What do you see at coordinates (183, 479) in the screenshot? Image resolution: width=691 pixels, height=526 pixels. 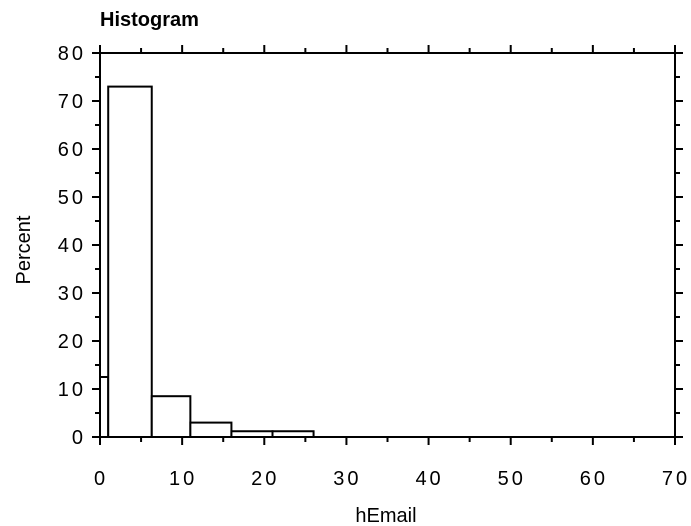 I see `x-tick-label: 10` at bounding box center [183, 479].